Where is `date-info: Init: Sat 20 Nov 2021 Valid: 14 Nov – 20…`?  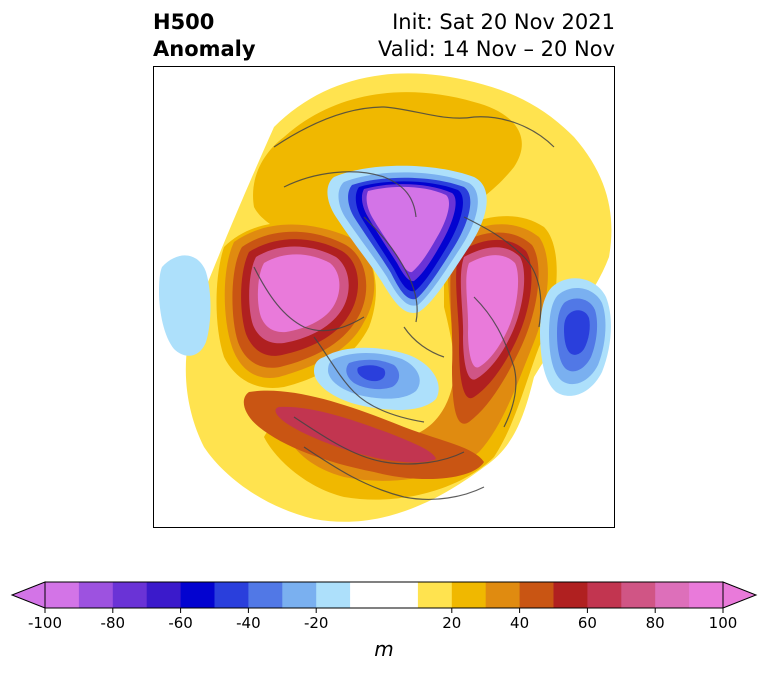
date-info: Init: Sat 20 Nov 2021 Valid: 14 Nov – 20… is located at coordinates (496, 36).